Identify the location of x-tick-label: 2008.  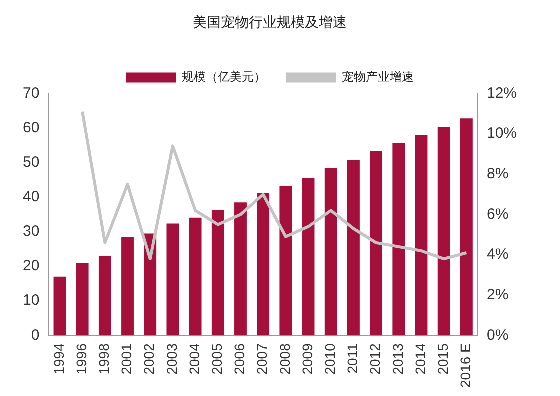
(284, 359).